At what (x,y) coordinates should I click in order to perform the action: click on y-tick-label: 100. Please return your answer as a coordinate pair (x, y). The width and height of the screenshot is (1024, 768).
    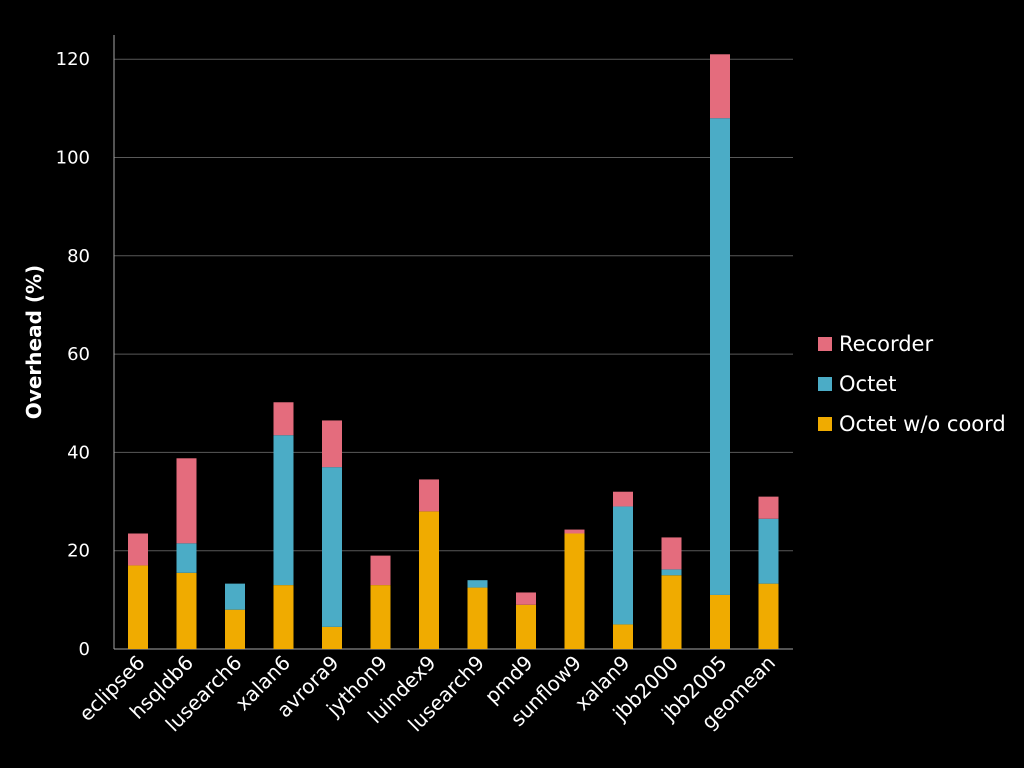
    Looking at the image, I should click on (73, 158).